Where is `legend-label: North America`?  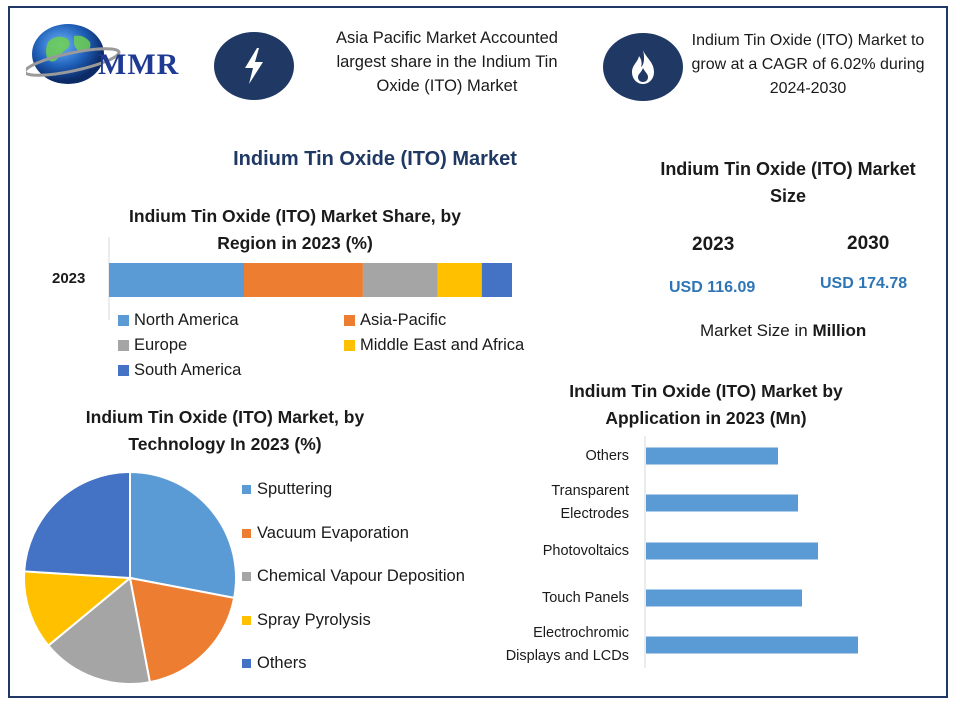 legend-label: North America is located at coordinates (186, 320).